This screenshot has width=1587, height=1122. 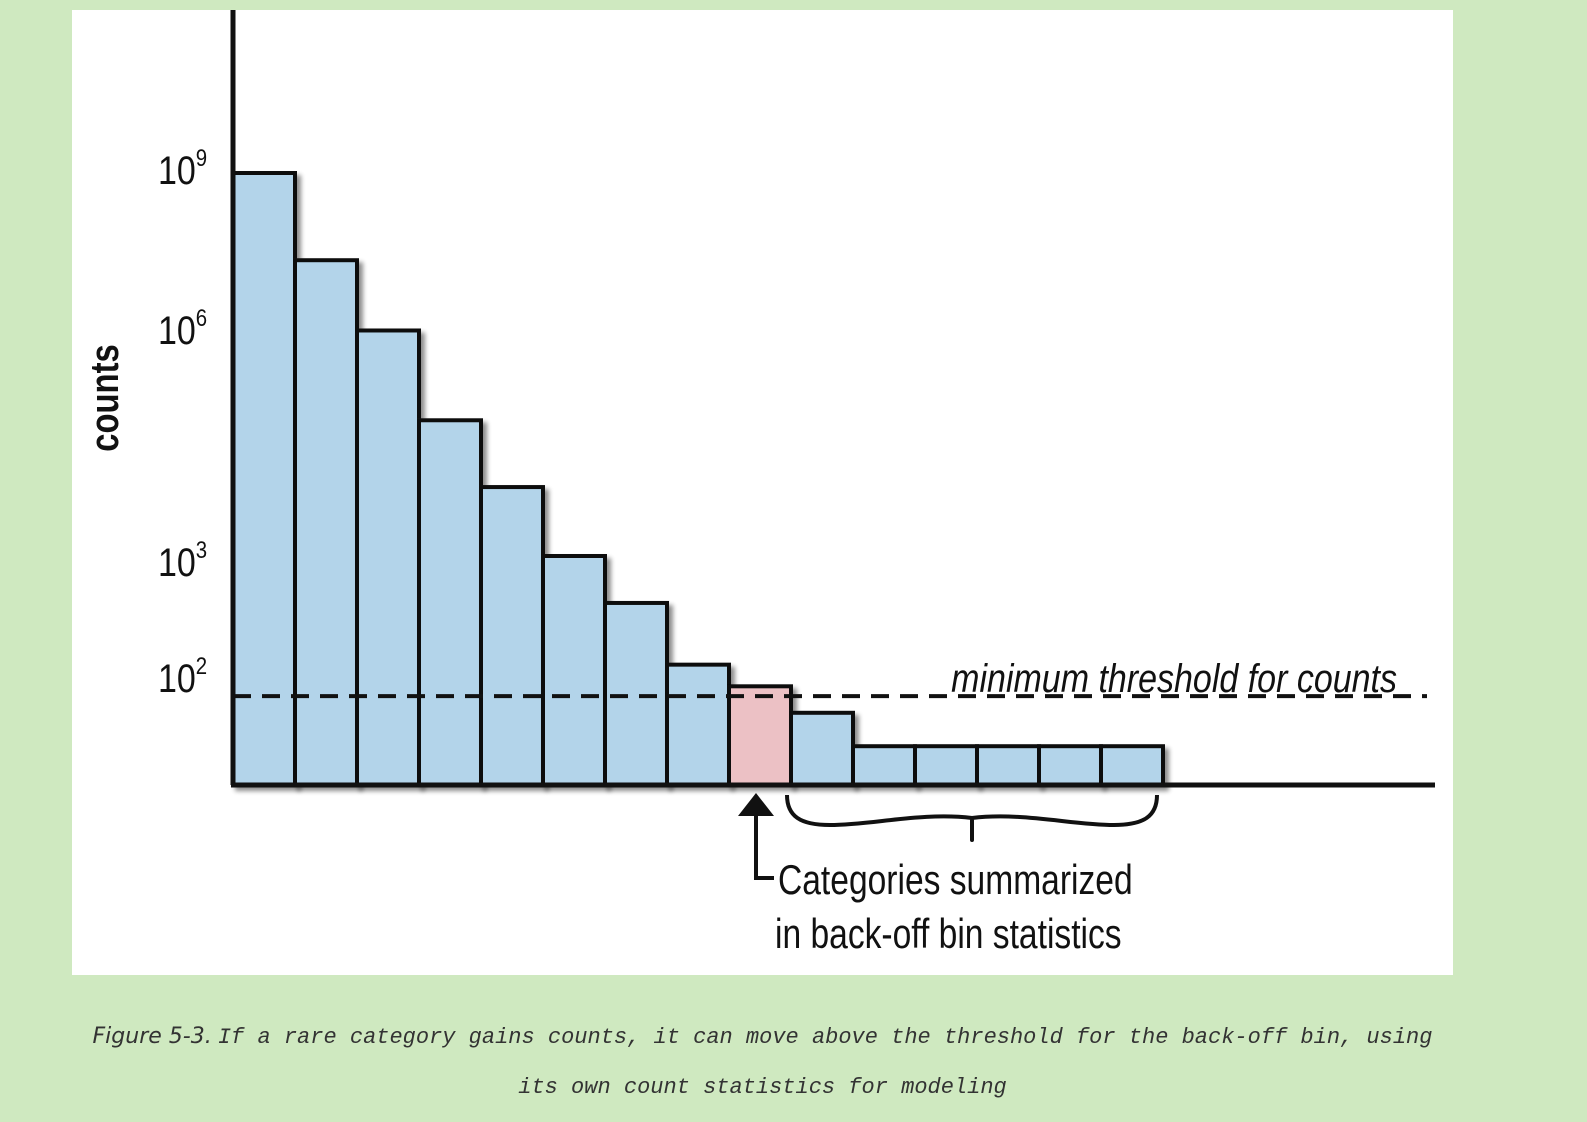 I want to click on arrow-head, so click(x=756, y=804).